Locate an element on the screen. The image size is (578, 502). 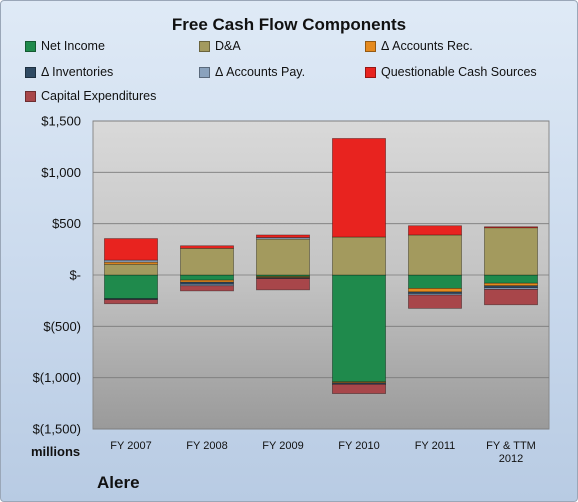
legend-item: Δ Accounts Rec. is located at coordinates (419, 46).